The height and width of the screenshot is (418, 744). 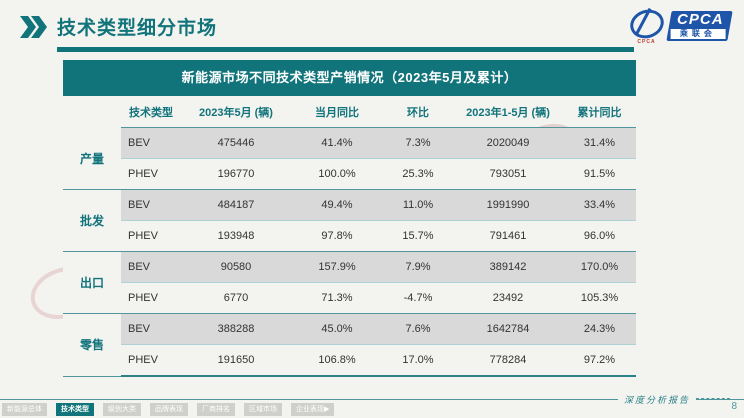 I want to click on cell-yoy: 157.9%, so click(x=337, y=267).